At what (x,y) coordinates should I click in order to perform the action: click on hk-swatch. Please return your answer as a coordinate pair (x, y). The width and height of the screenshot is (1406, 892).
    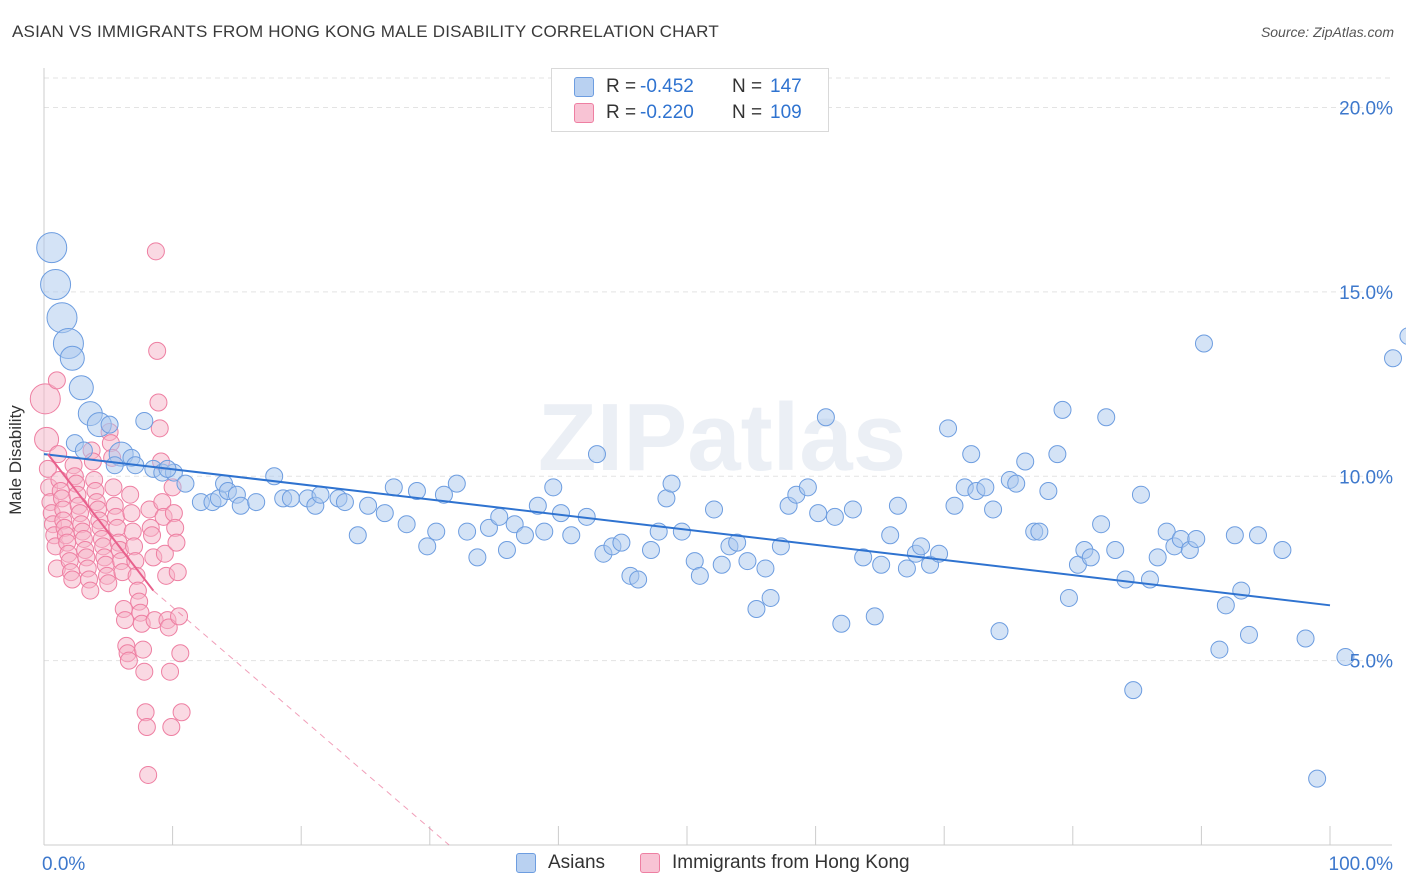
    Looking at the image, I should click on (584, 113).